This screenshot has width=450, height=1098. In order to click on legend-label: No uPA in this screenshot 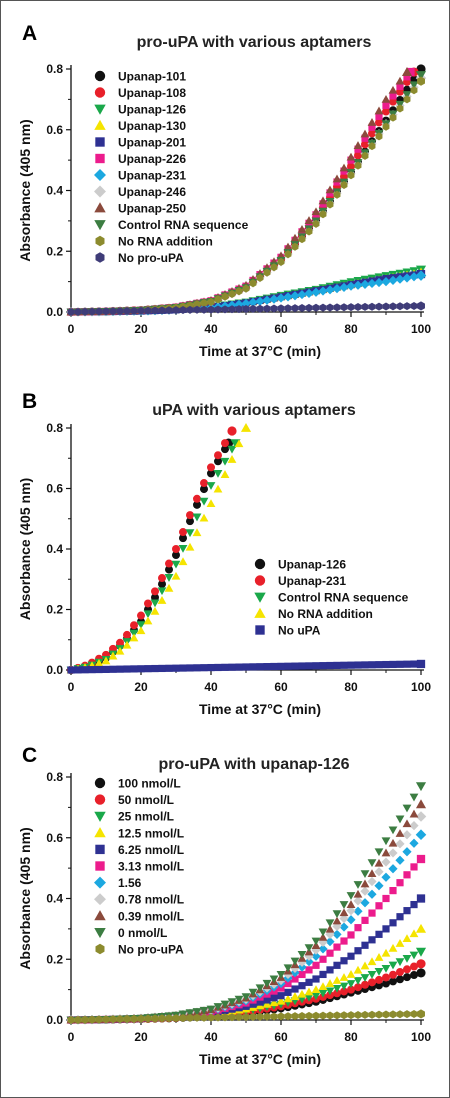, I will do `click(299, 631)`.